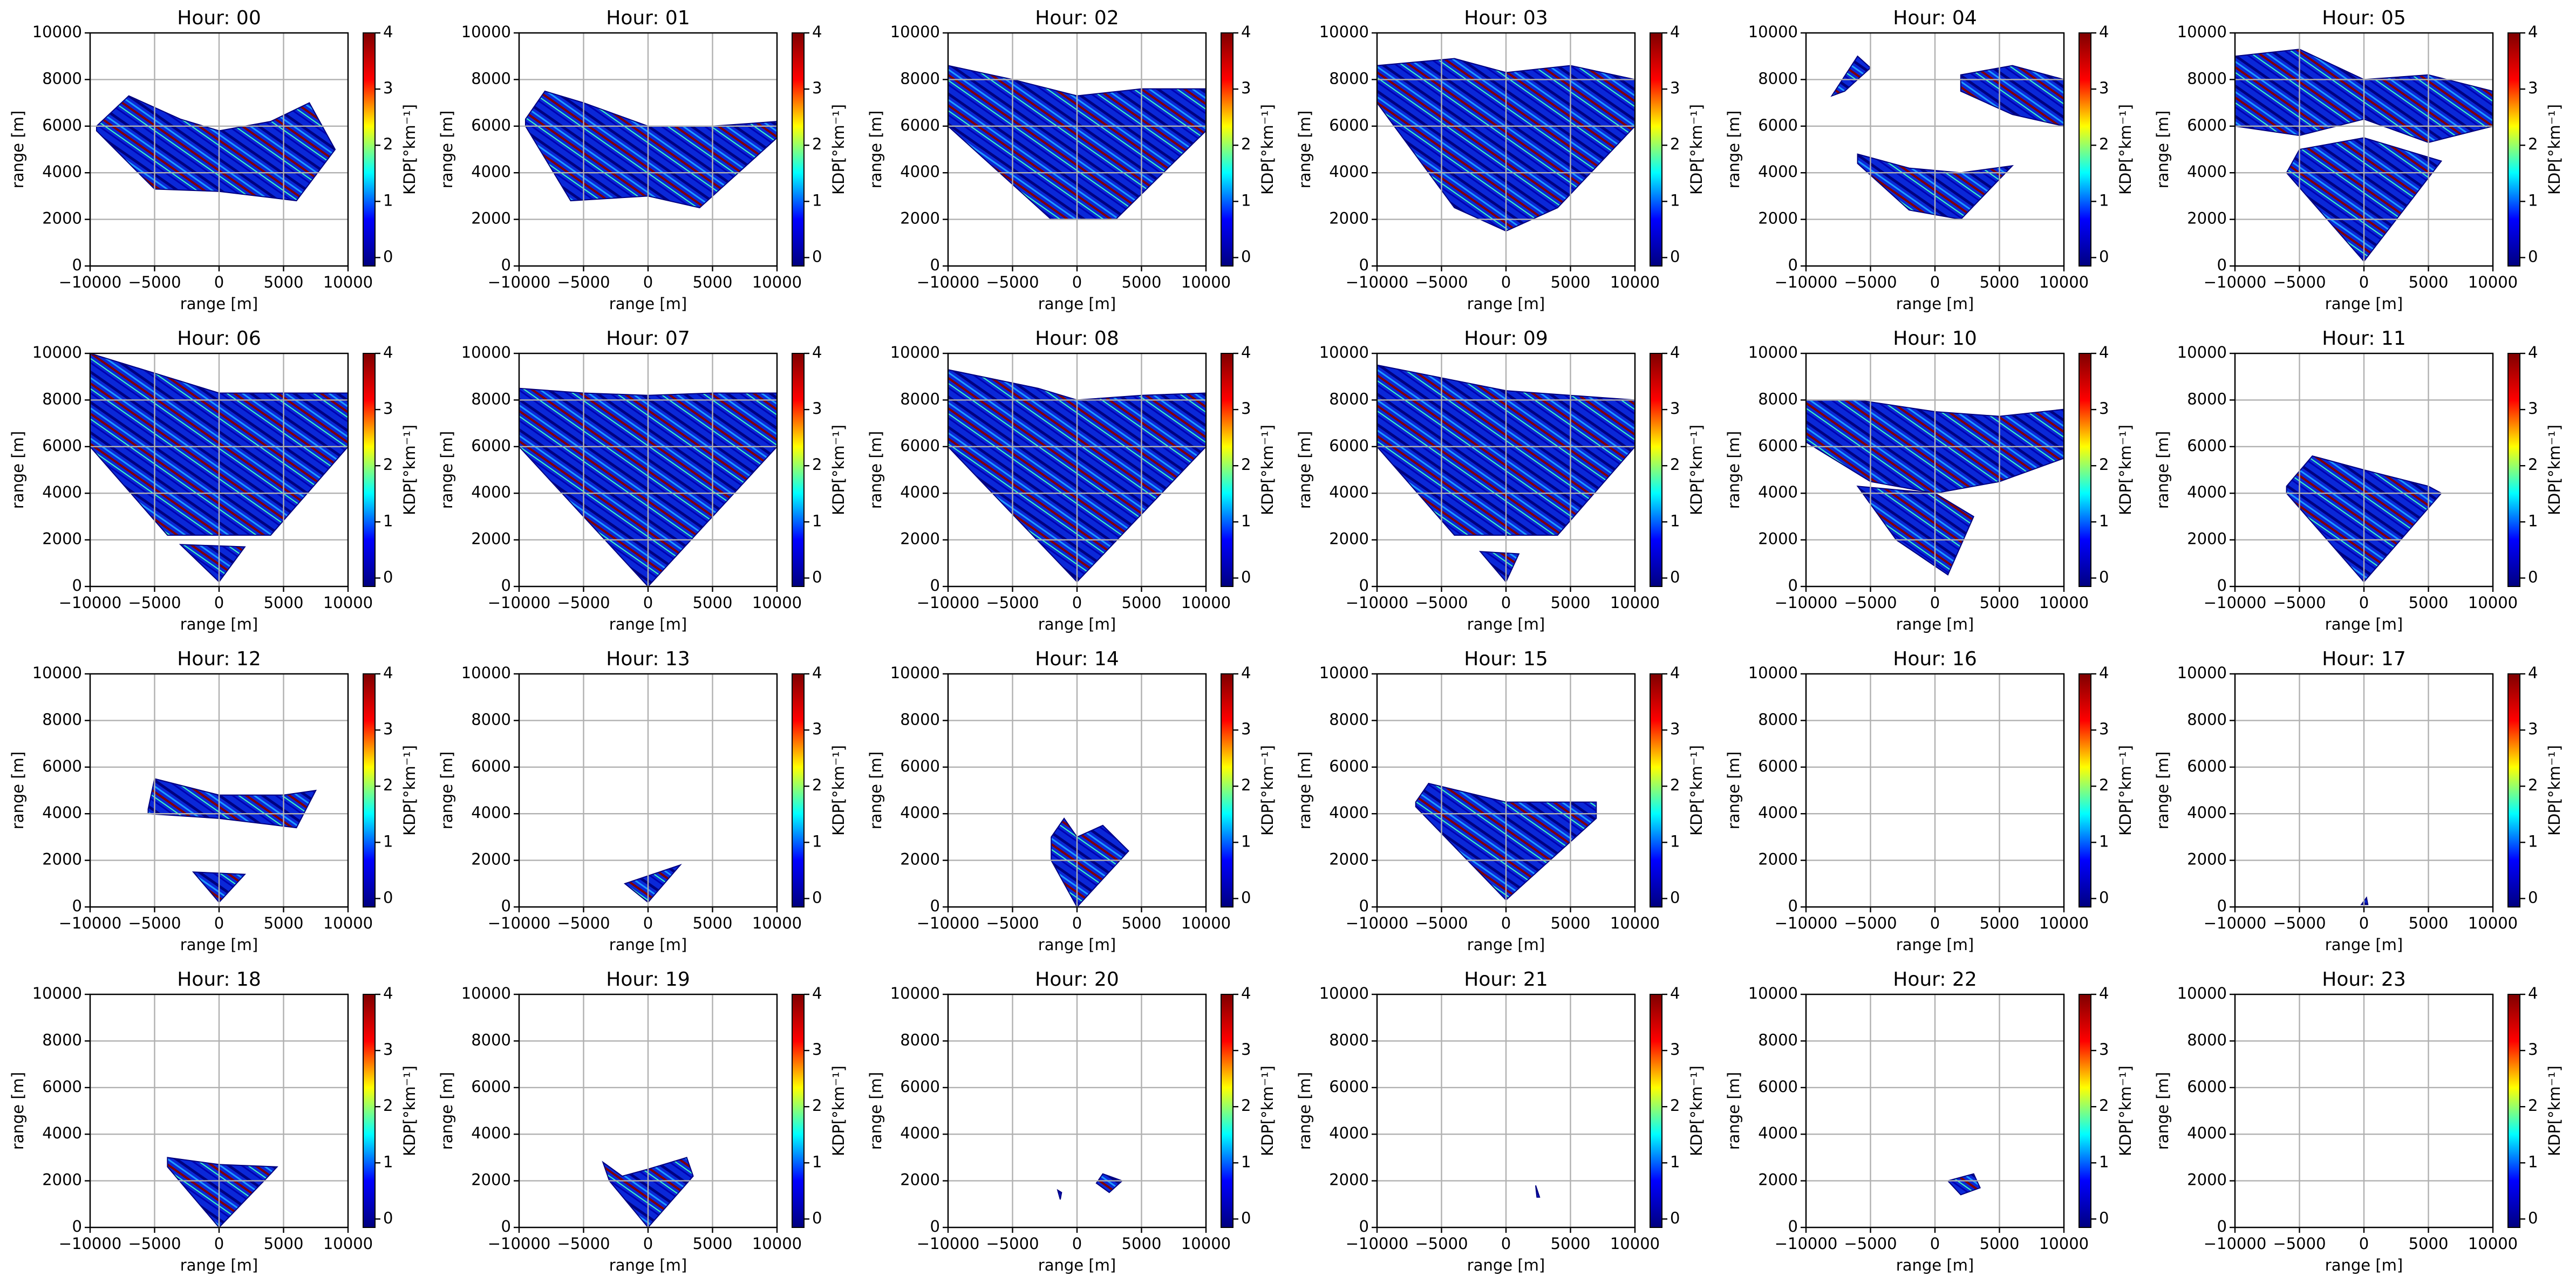 This screenshot has width=2576, height=1283. I want to click on subplot-title: Hour: 00, so click(219, 18).